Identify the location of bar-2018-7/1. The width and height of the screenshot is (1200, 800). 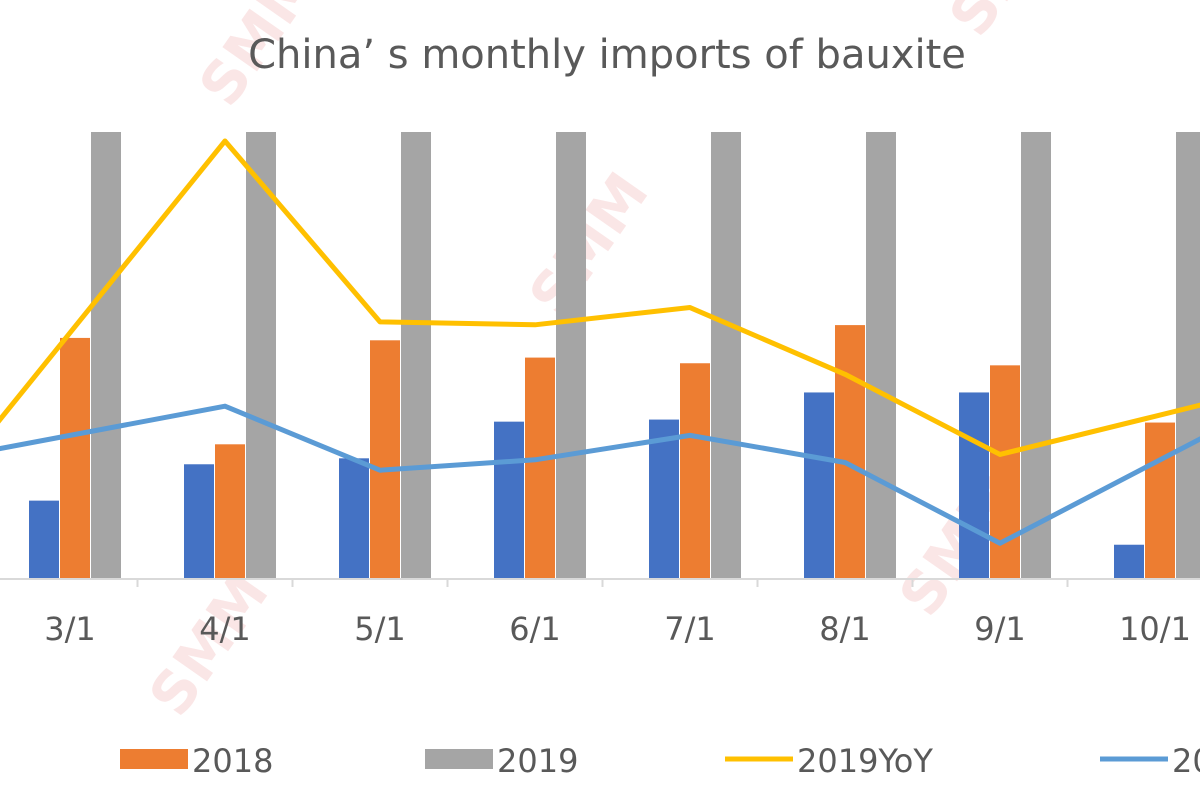
(695, 471).